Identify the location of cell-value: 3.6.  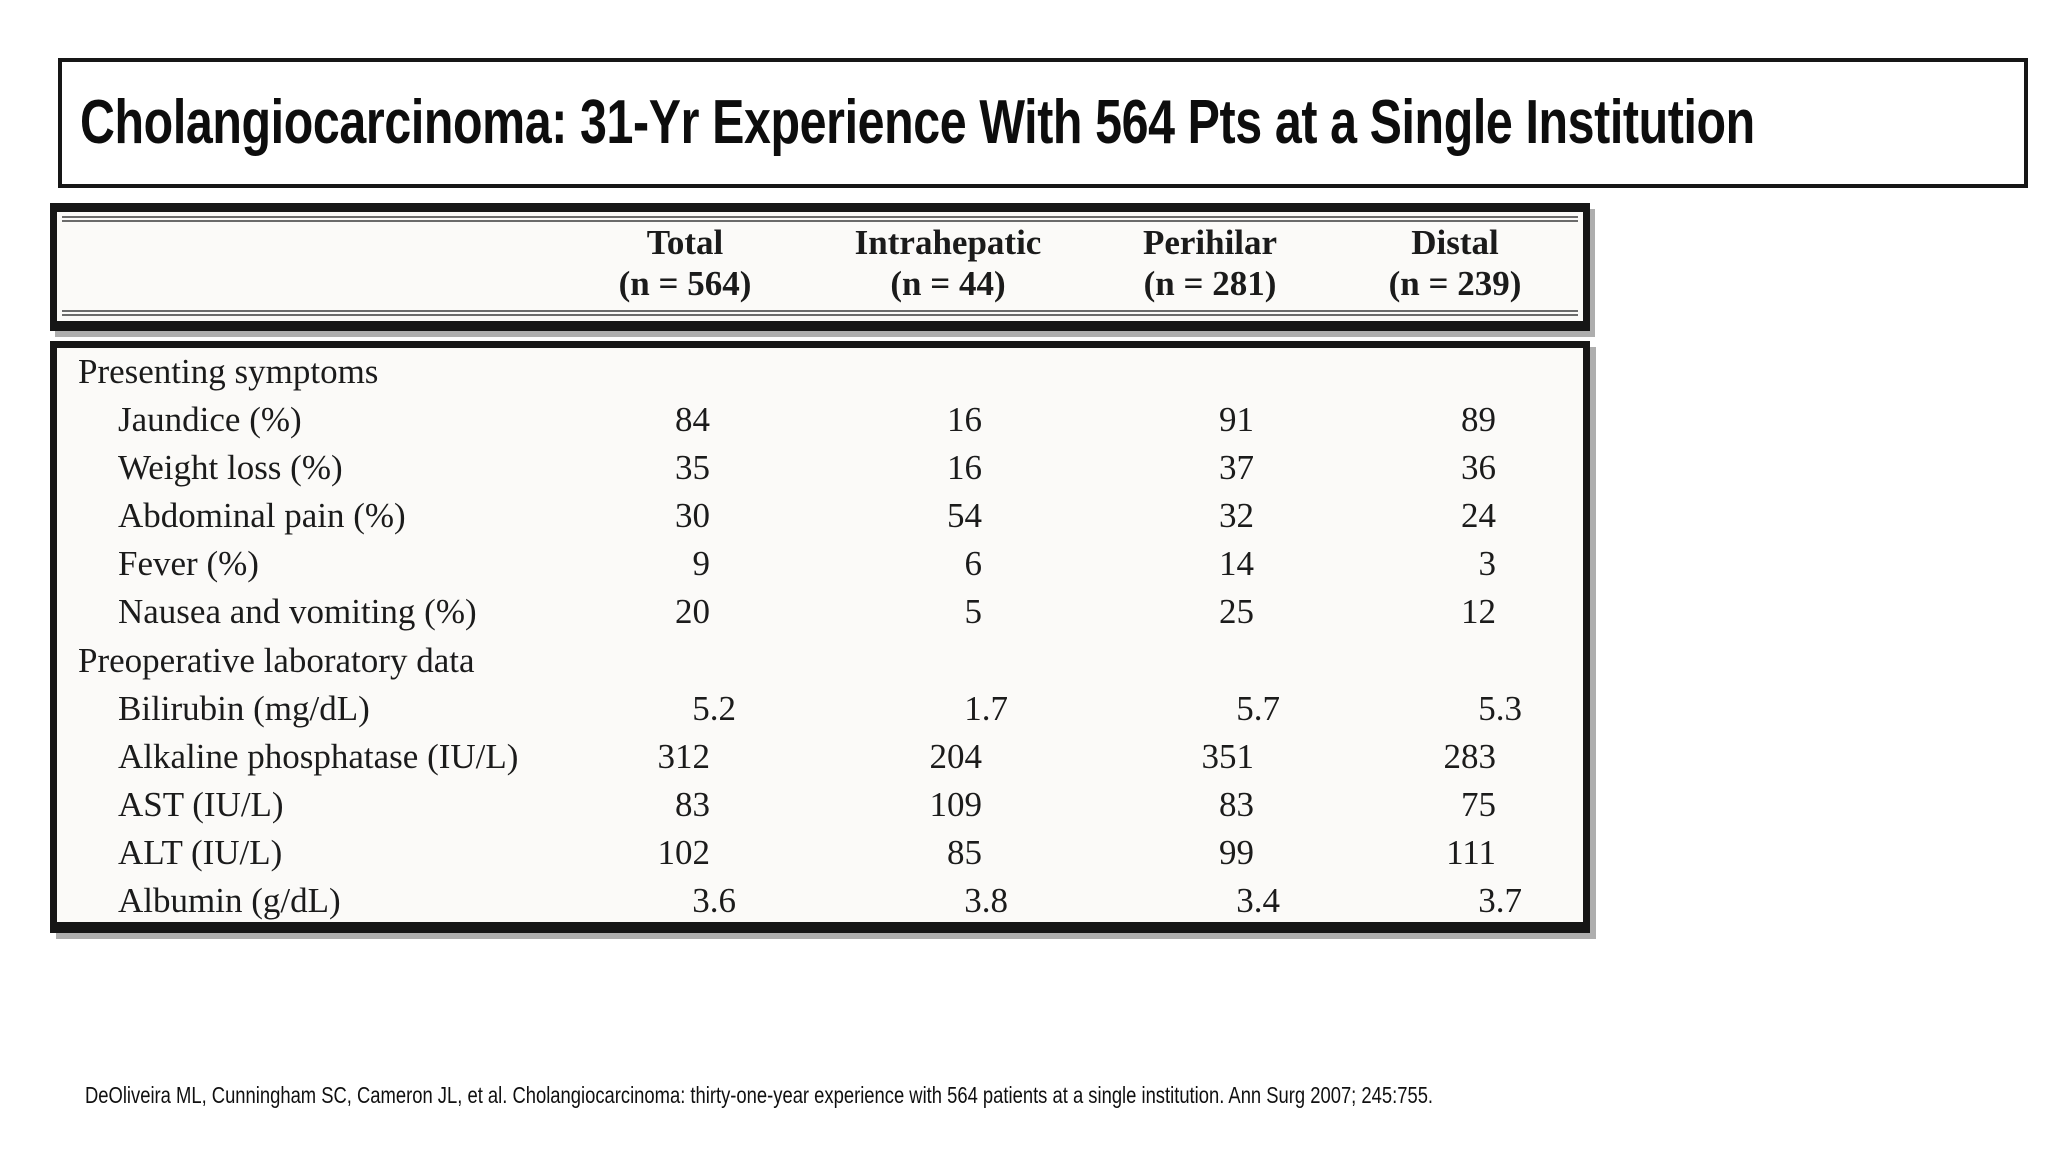
(714, 901).